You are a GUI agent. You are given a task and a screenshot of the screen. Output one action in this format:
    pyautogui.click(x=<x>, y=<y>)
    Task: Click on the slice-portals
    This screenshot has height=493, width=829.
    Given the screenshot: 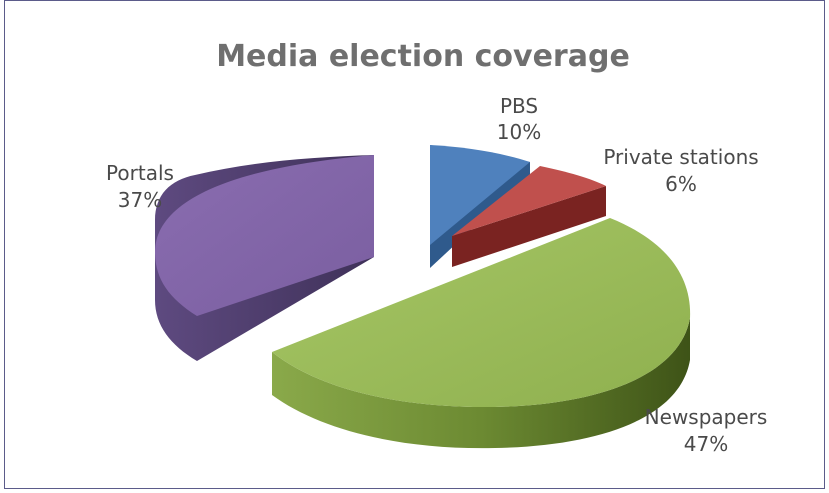 What is the action you would take?
    pyautogui.click(x=264, y=258)
    